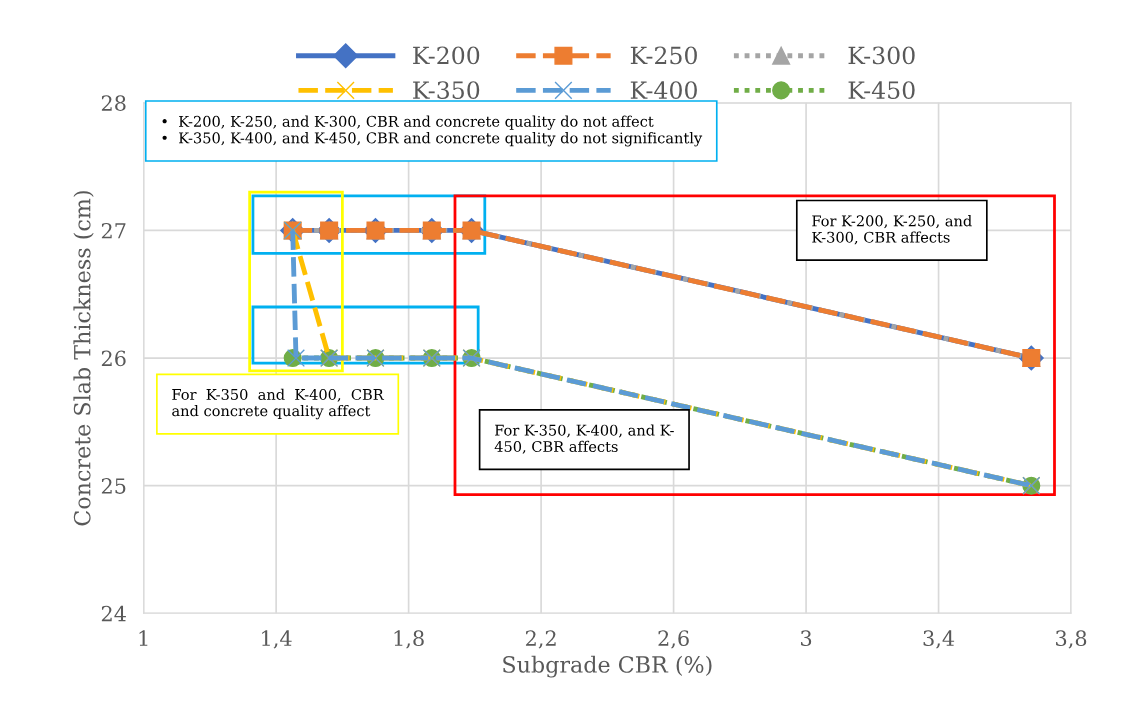 This screenshot has width=1131, height=709. Describe the element at coordinates (113, 103) in the screenshot. I see `y-tick-label: 28` at that location.